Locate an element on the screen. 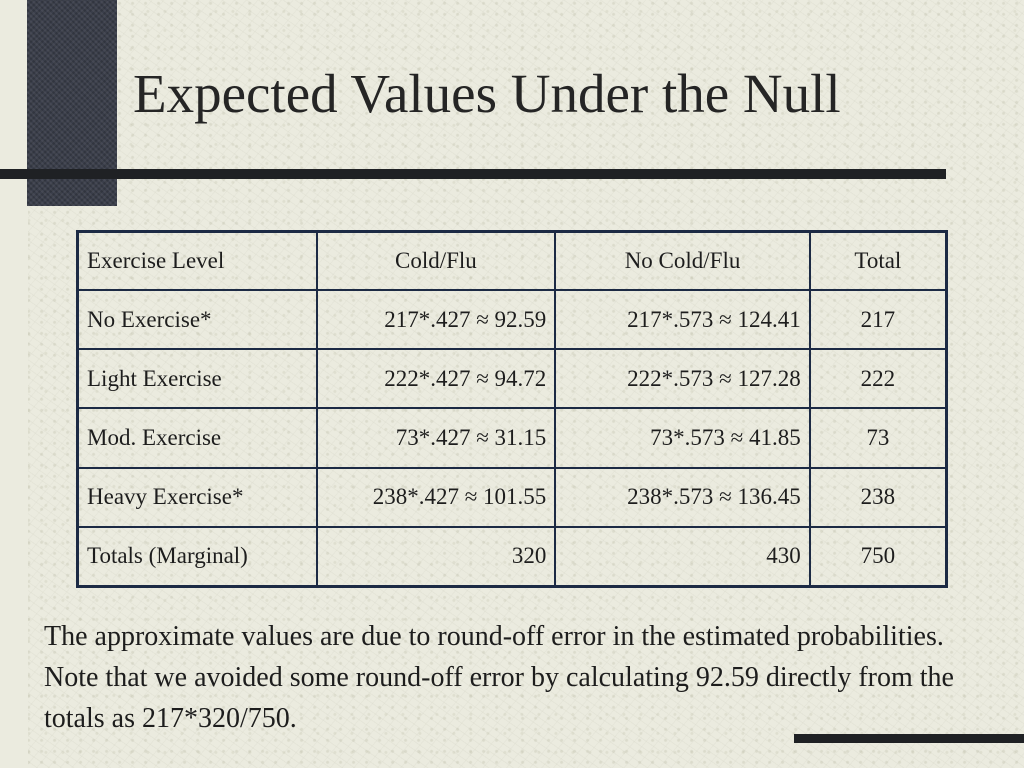 This screenshot has width=1024, height=768. header-cold-flu: Cold/Flu is located at coordinates (436, 260).